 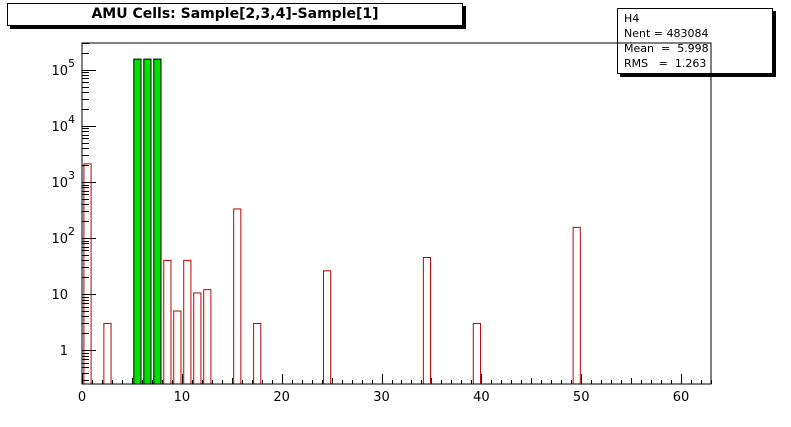 What do you see at coordinates (64, 351) in the screenshot?
I see `y-tick-label: 1` at bounding box center [64, 351].